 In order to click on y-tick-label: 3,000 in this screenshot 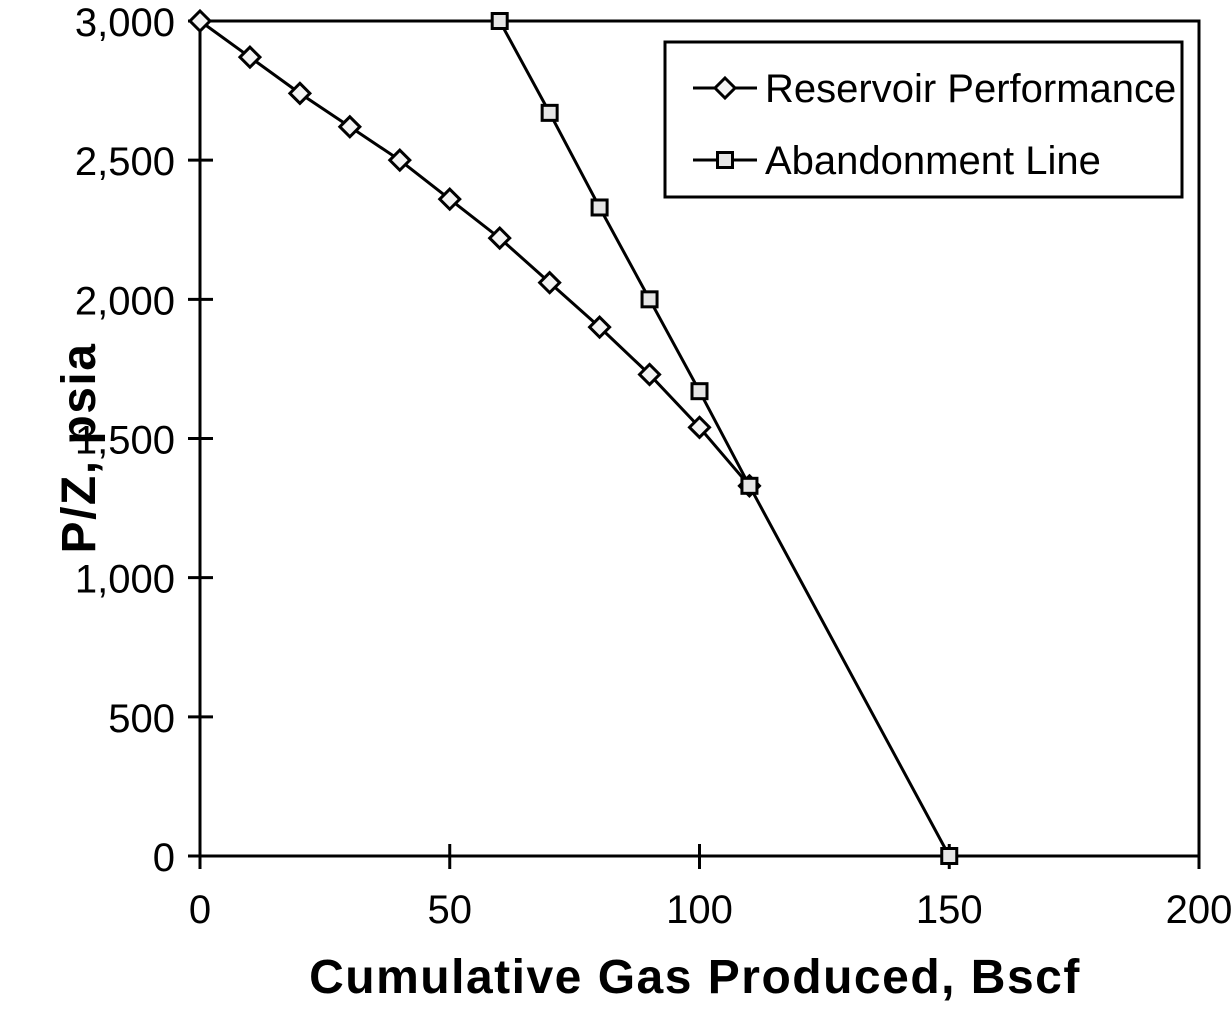, I will do `click(125, 23)`.